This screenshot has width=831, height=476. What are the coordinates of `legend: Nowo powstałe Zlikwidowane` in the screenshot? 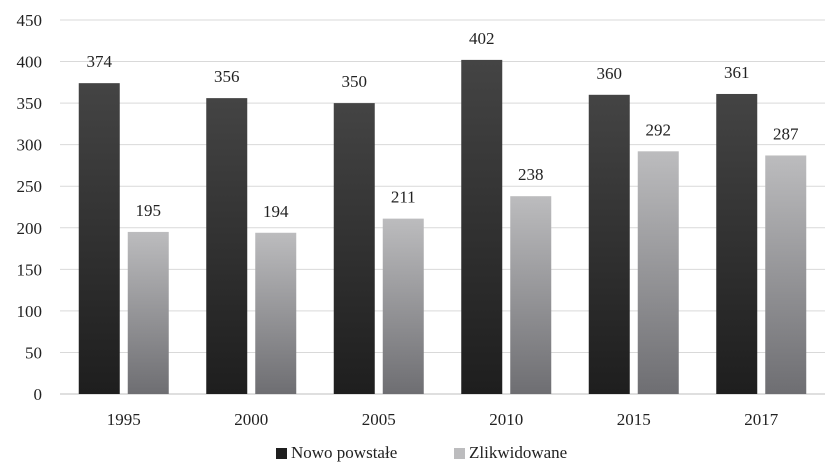 It's located at (421, 452).